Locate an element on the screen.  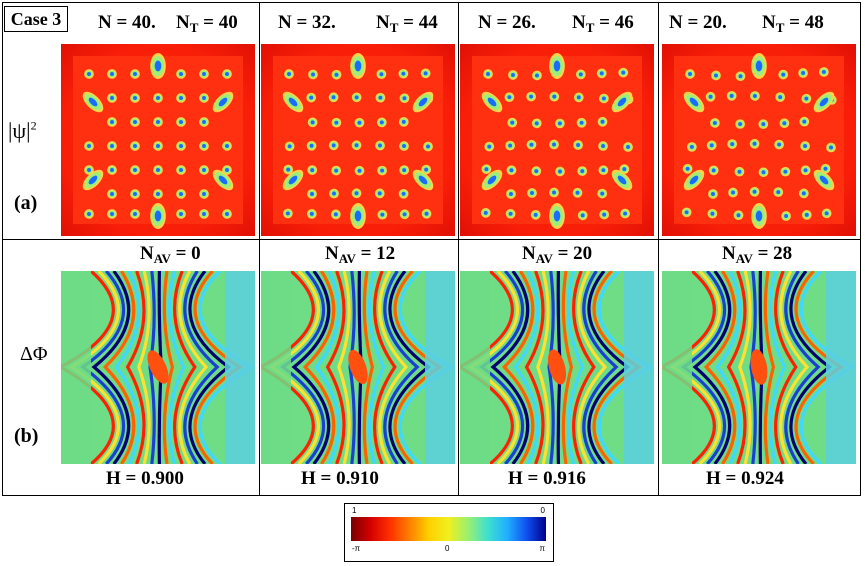
colorbar-bottom-right: π is located at coordinates (542, 548).